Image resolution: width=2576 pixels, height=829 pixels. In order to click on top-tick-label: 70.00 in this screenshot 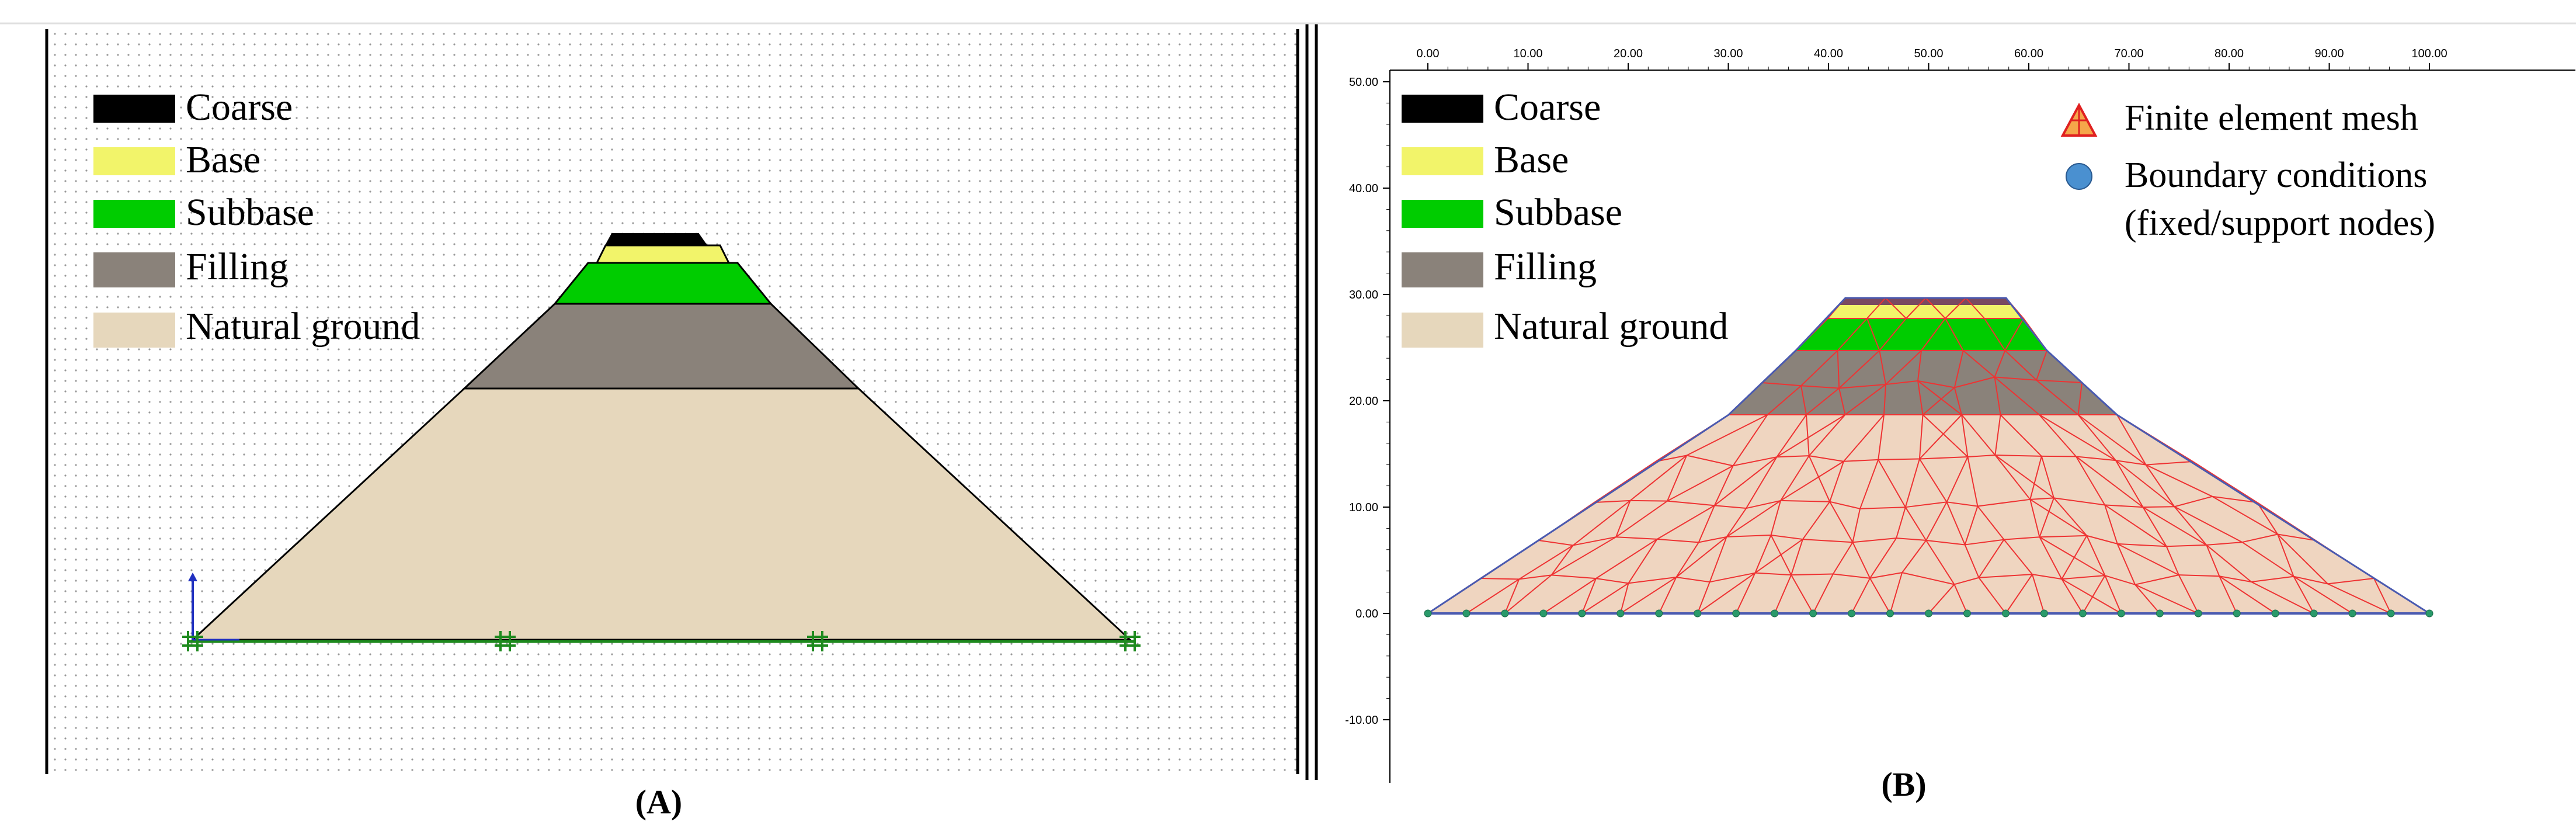, I will do `click(2128, 54)`.